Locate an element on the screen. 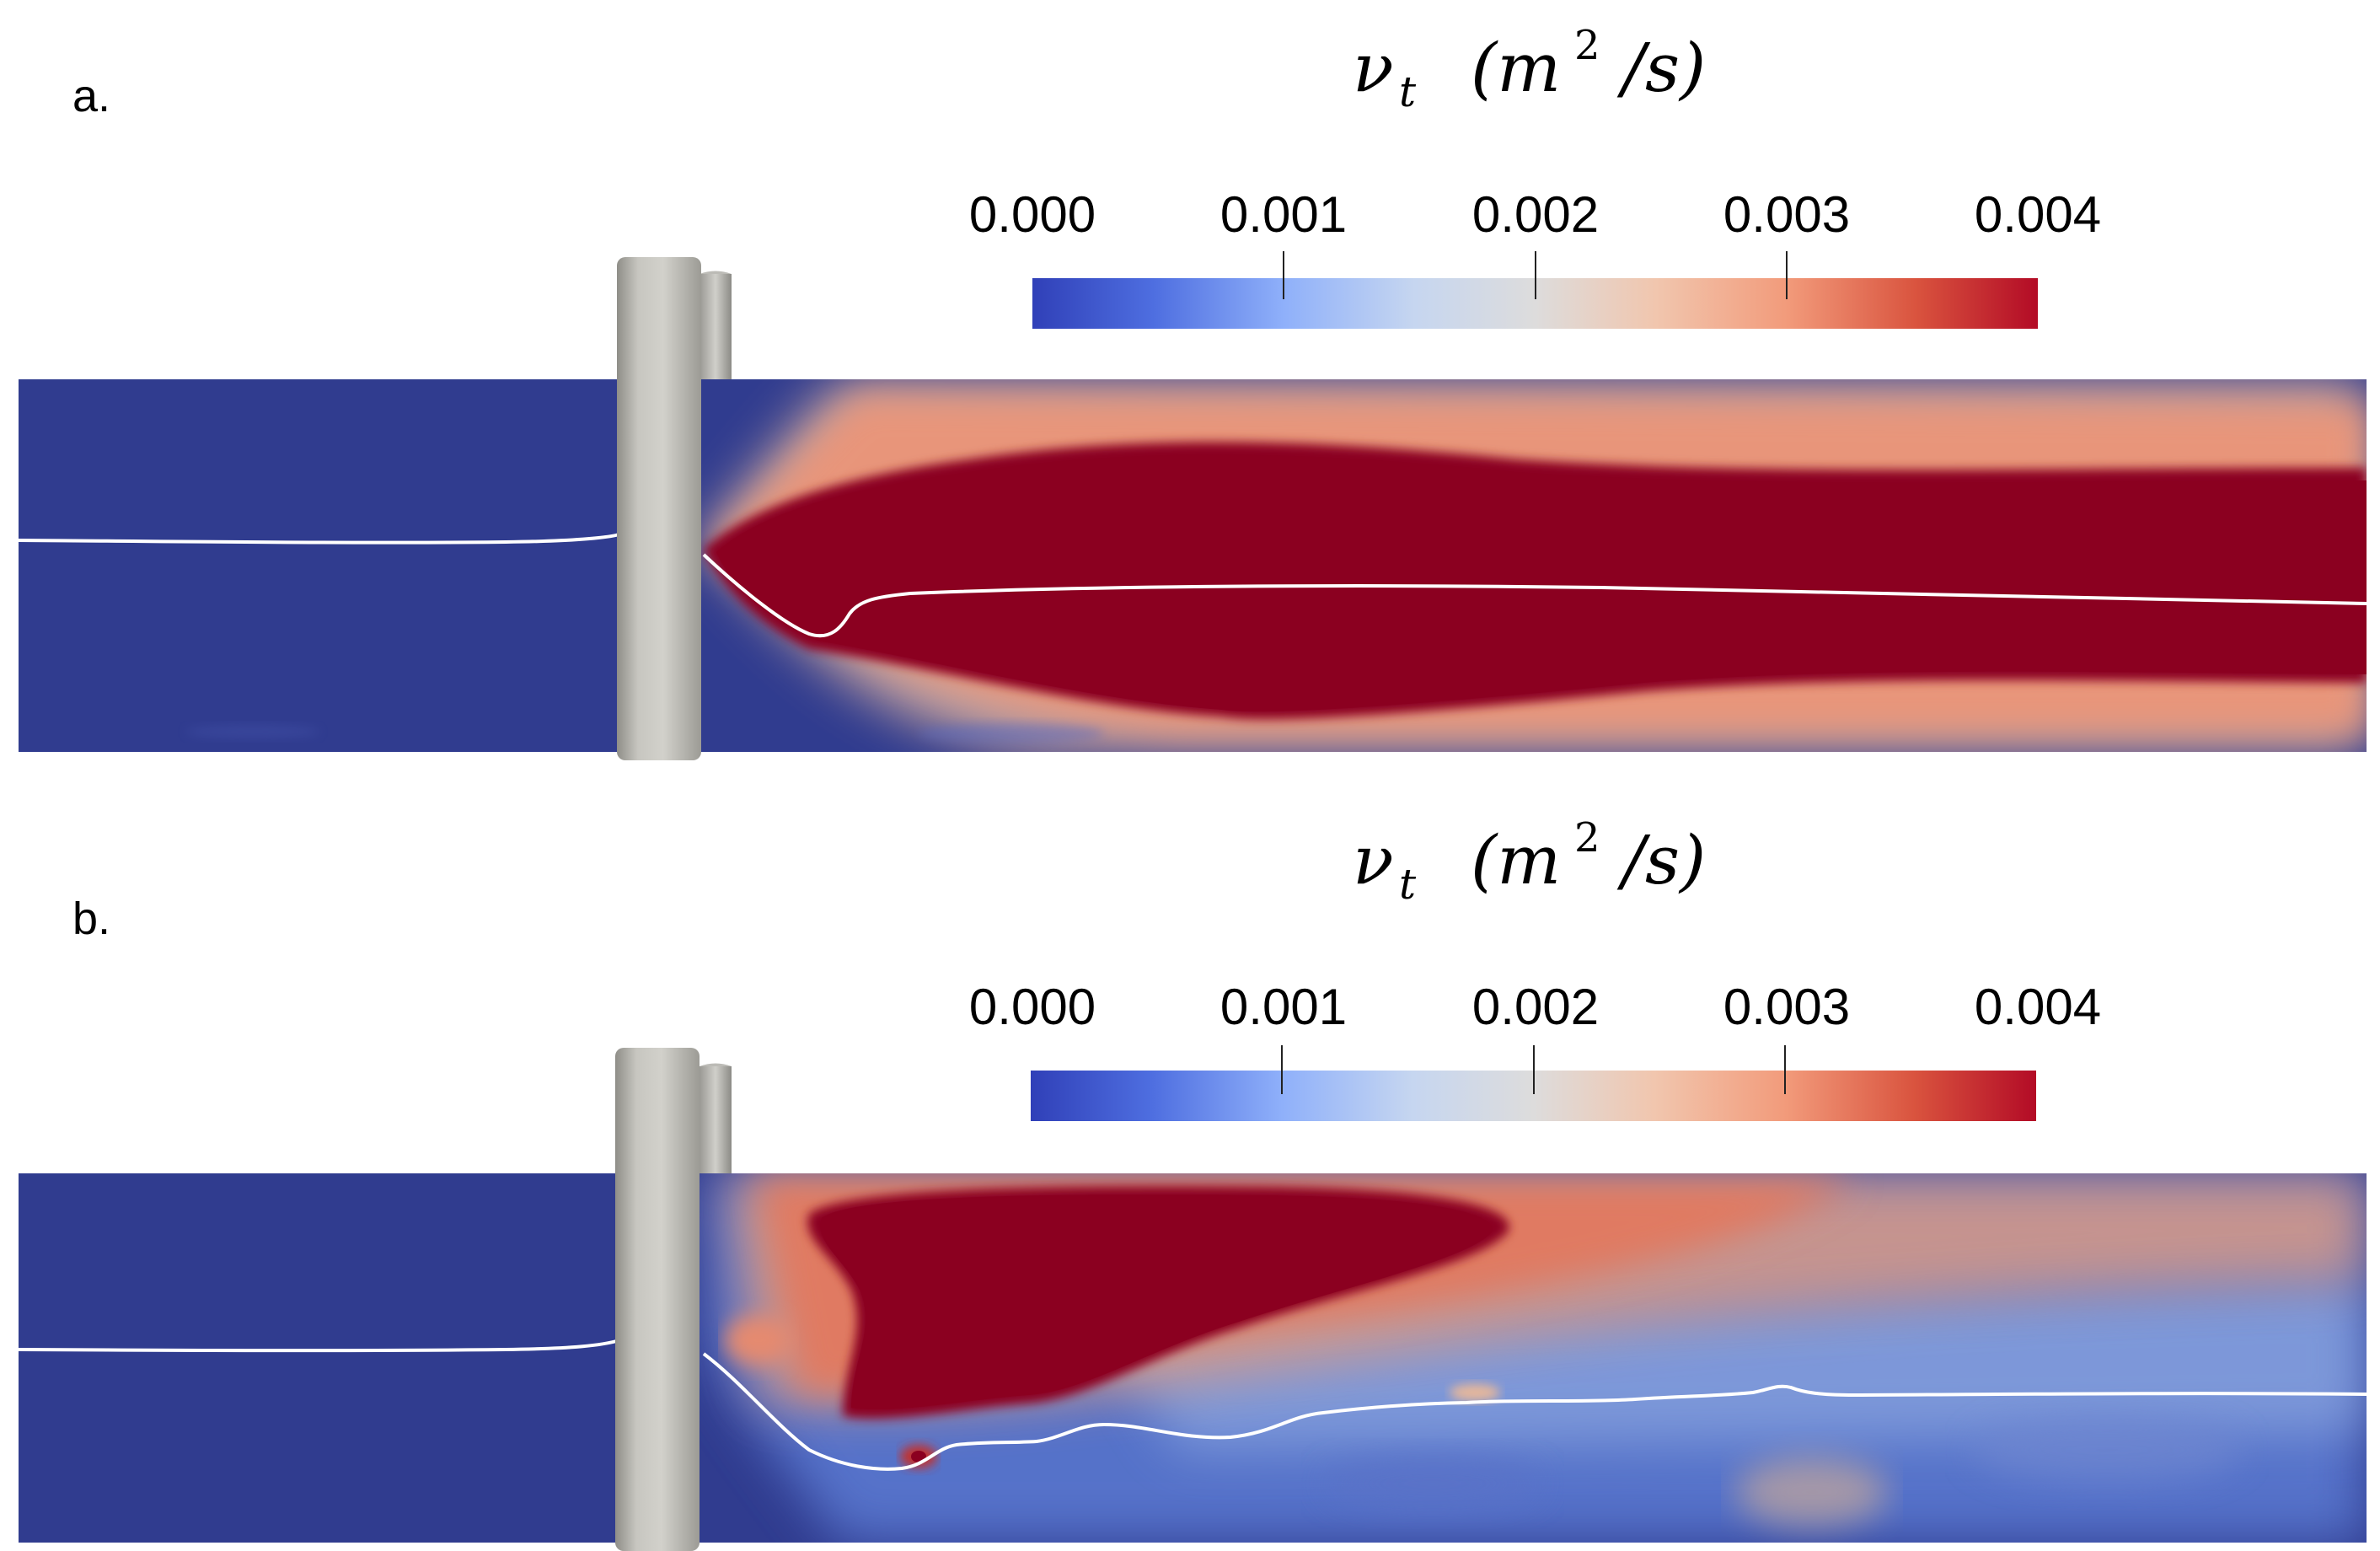 The height and width of the screenshot is (1551, 2380). panel-label: b. is located at coordinates (91, 919).